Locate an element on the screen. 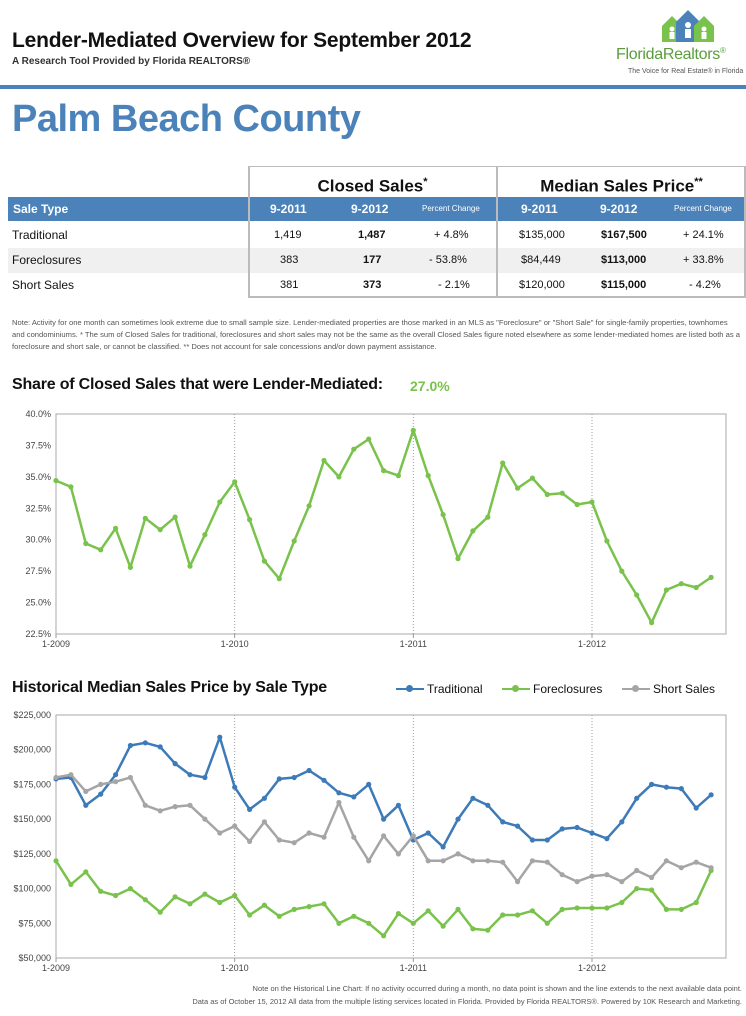 Image resolution: width=746 pixels, height=1016 pixels. x-tick-label: 1-2012 is located at coordinates (592, 968).